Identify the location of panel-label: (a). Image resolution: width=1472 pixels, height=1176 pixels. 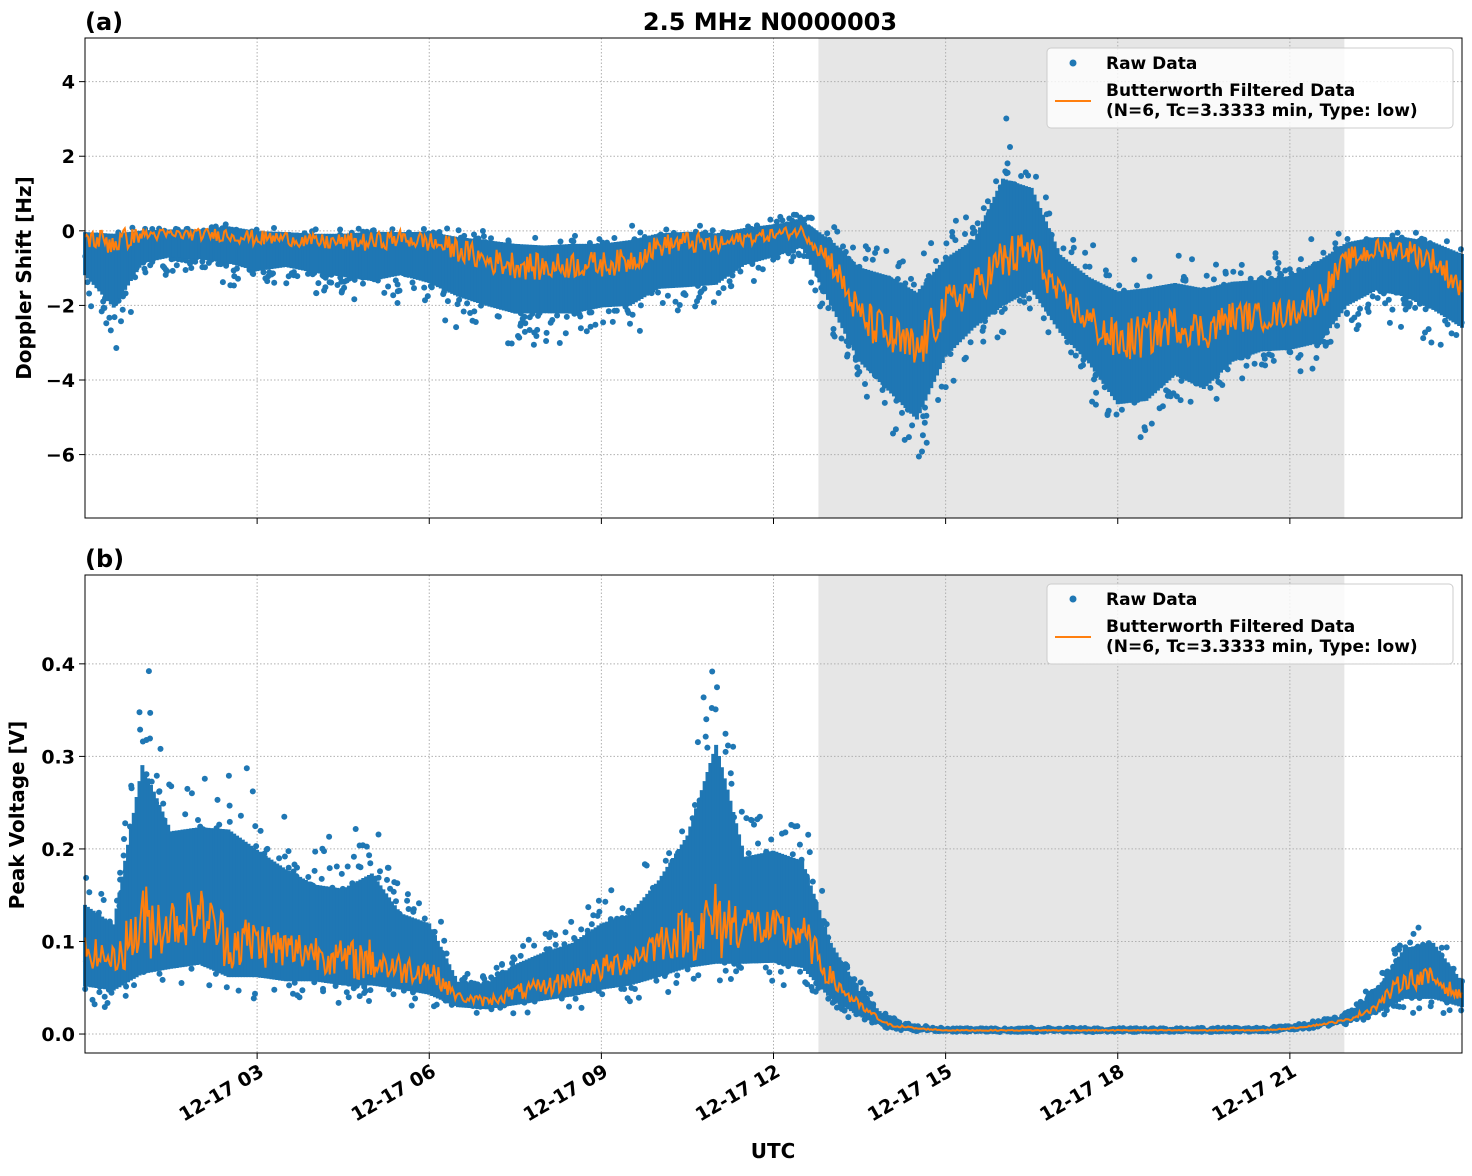
(104, 22).